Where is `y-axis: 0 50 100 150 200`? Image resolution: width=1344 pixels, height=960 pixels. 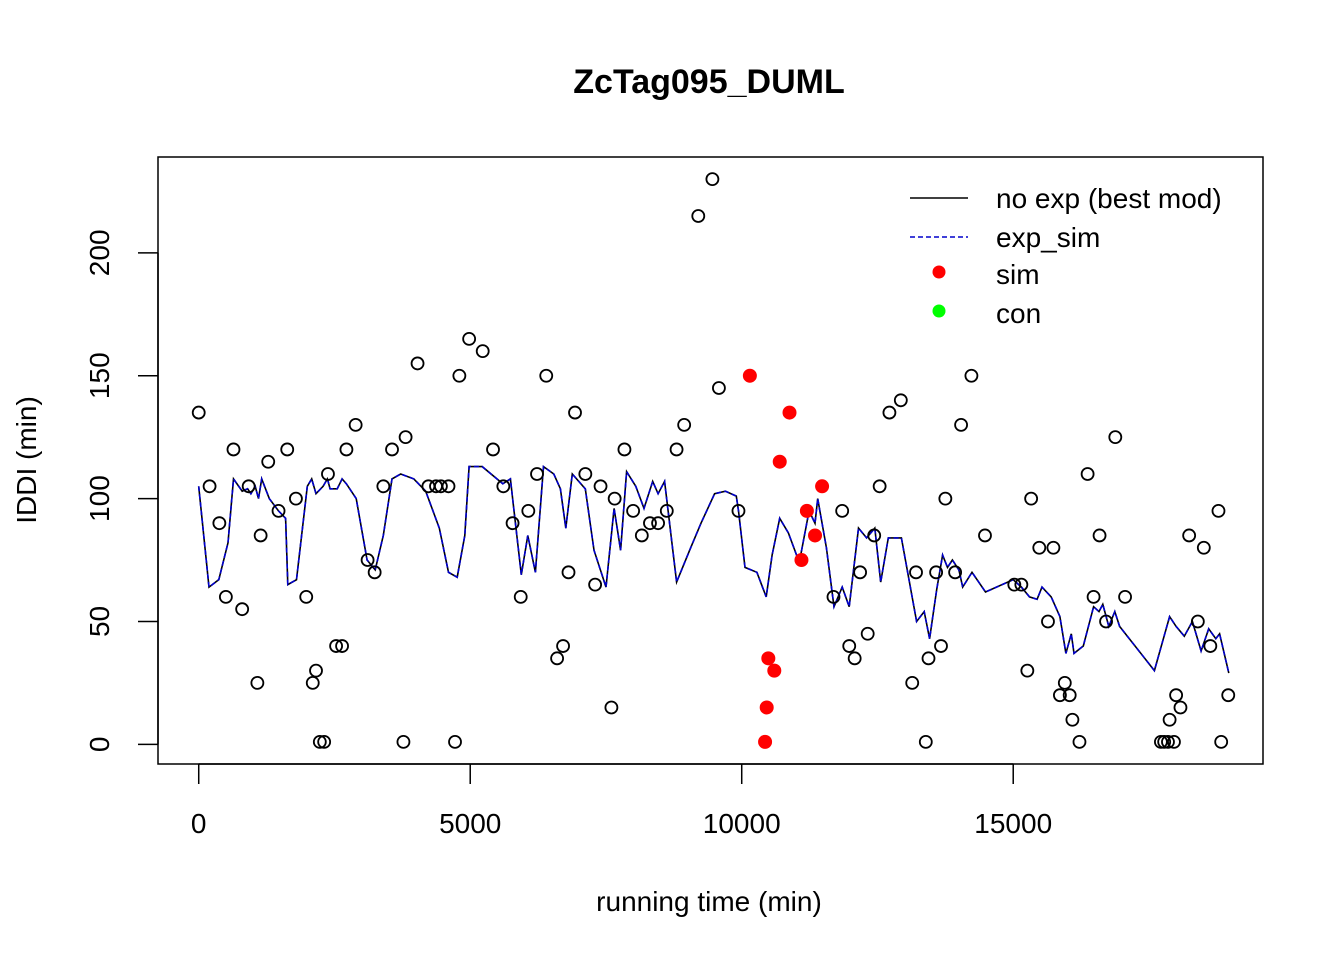 y-axis: 0 50 100 150 200 is located at coordinates (121, 491).